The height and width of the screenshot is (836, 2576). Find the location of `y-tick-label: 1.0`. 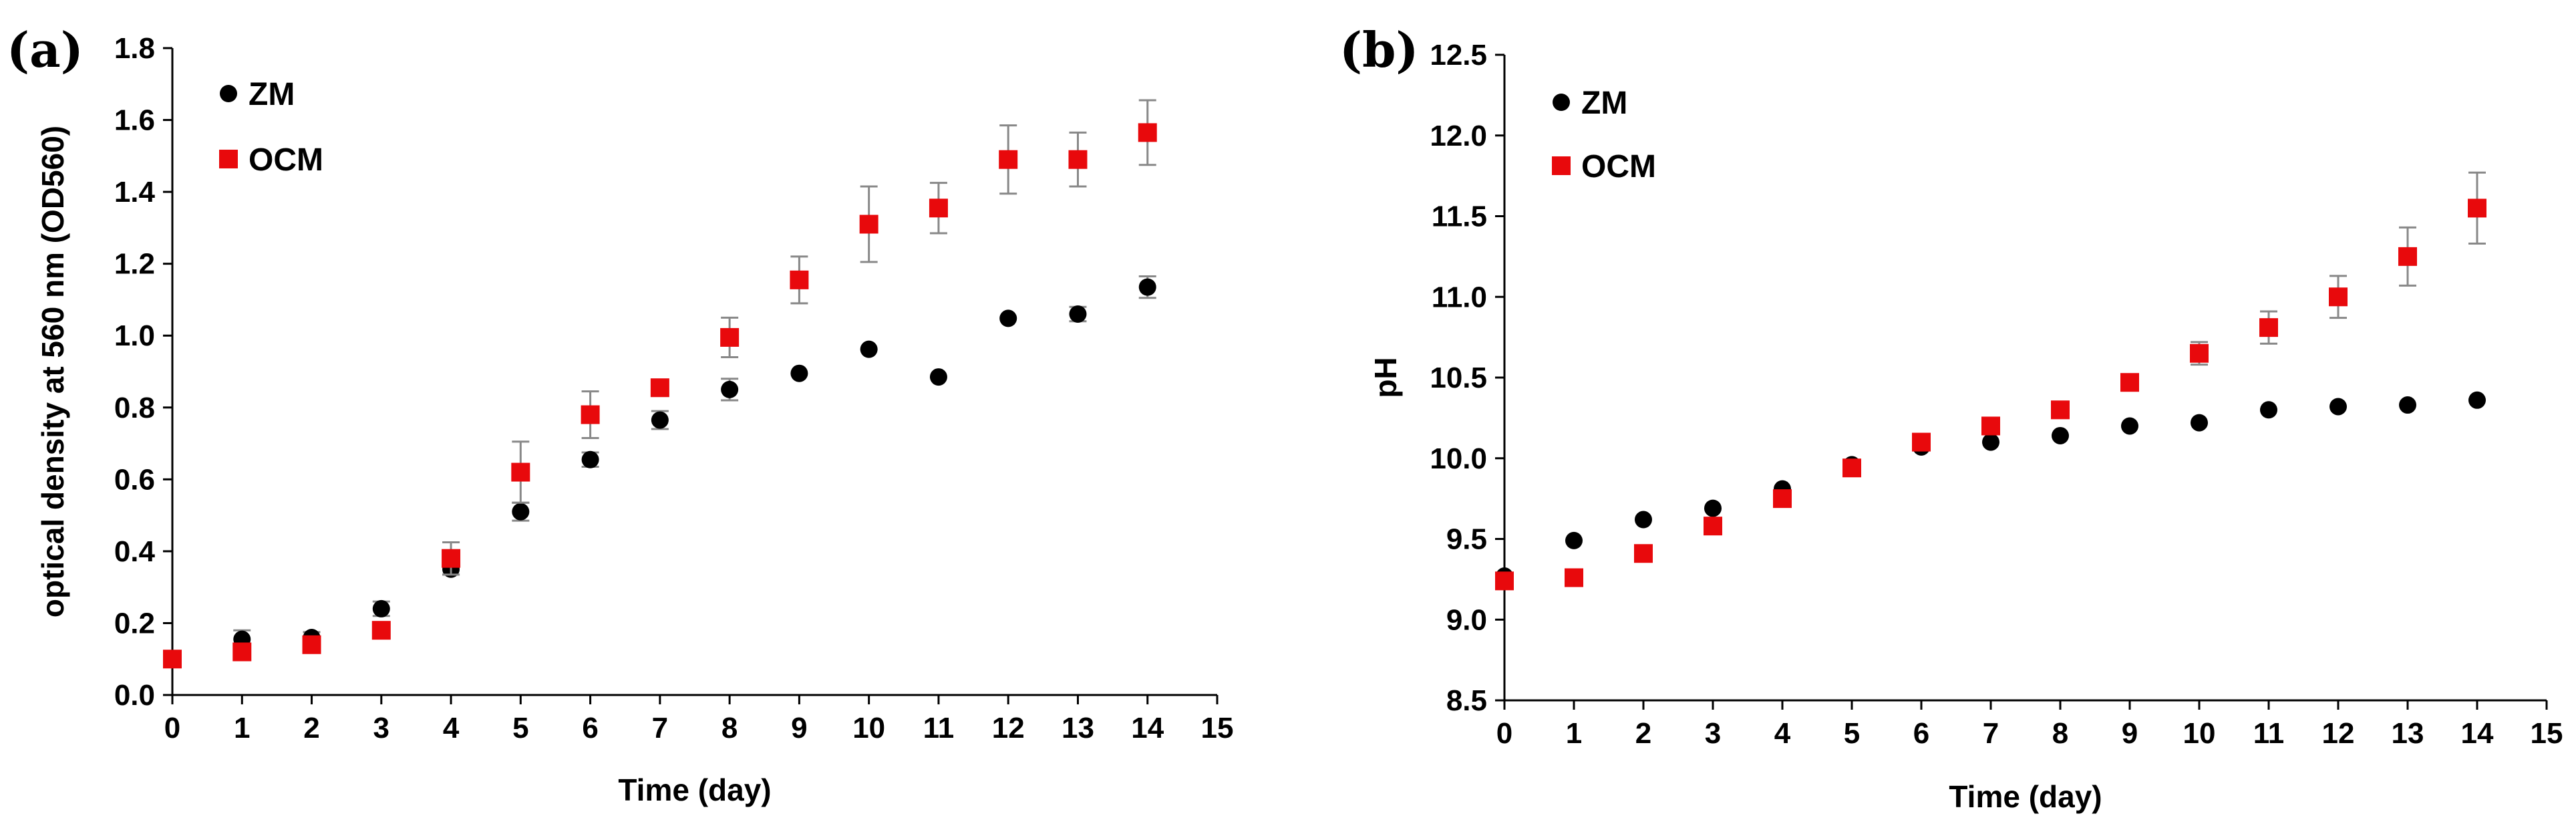

y-tick-label: 1.0 is located at coordinates (134, 335).